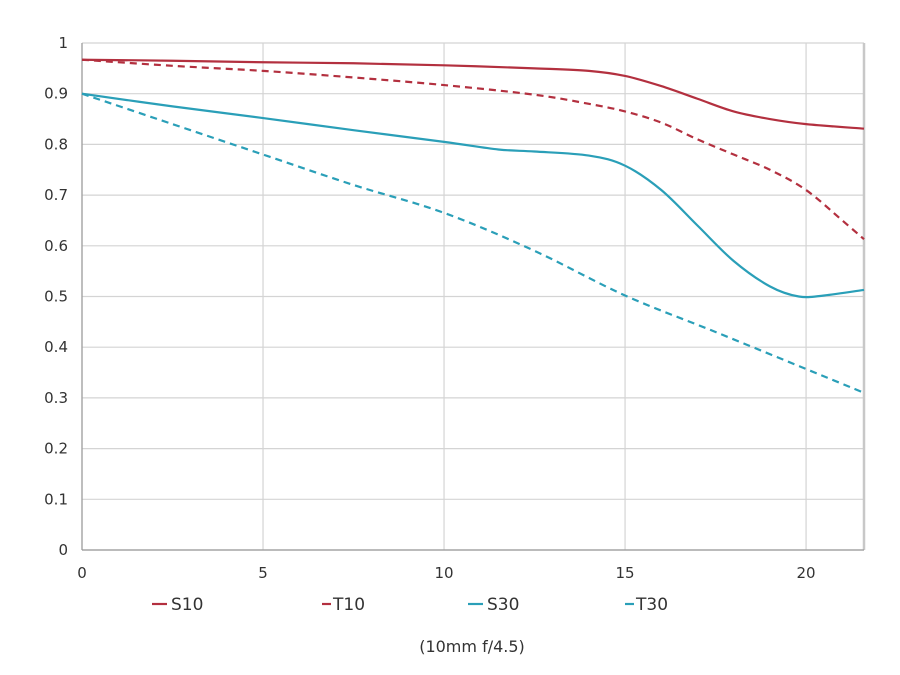 This screenshot has height=675, width=900. I want to click on x-tick-label: 0, so click(82, 573).